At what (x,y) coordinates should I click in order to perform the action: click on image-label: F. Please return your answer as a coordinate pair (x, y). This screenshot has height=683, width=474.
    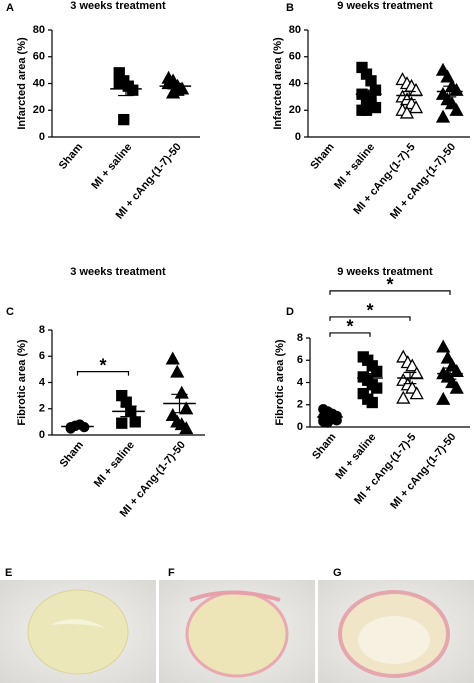
    Looking at the image, I should click on (171, 573).